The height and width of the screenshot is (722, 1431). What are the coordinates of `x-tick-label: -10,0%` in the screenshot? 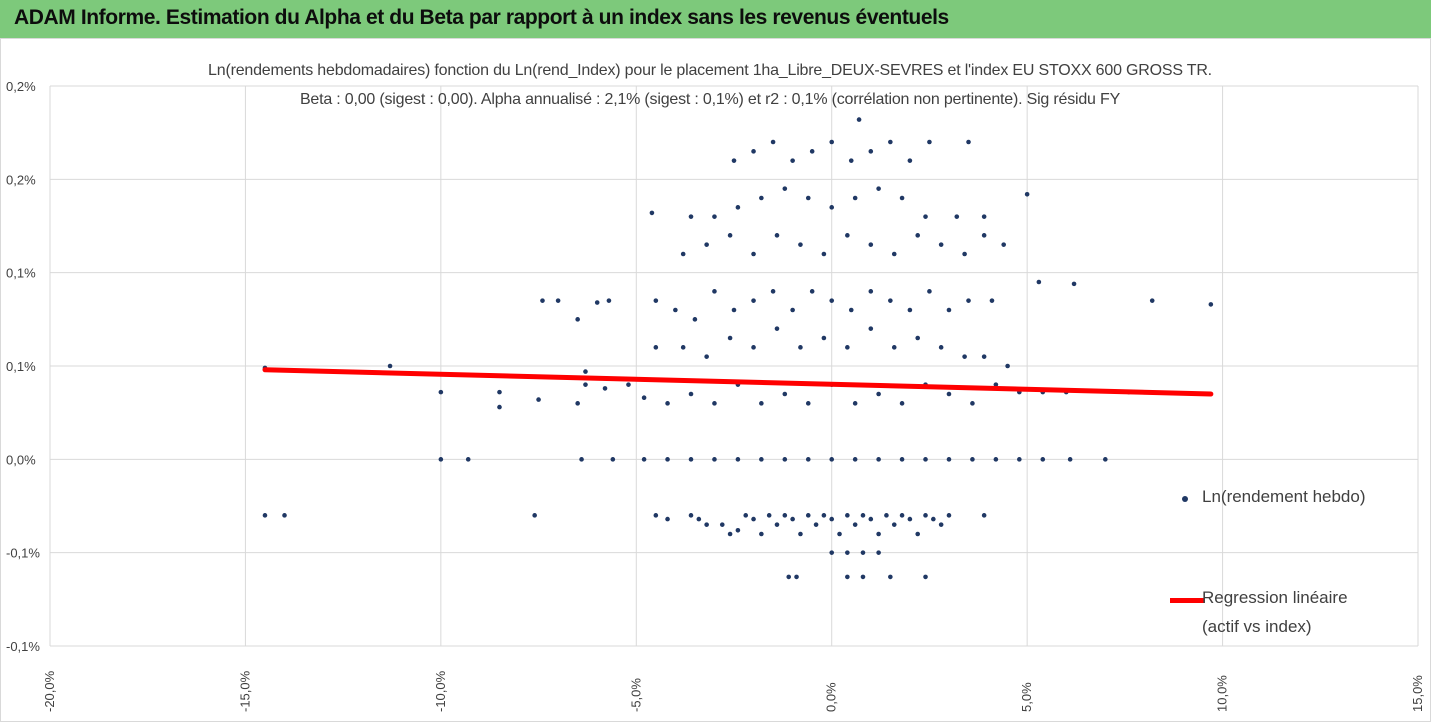 It's located at (440, 691).